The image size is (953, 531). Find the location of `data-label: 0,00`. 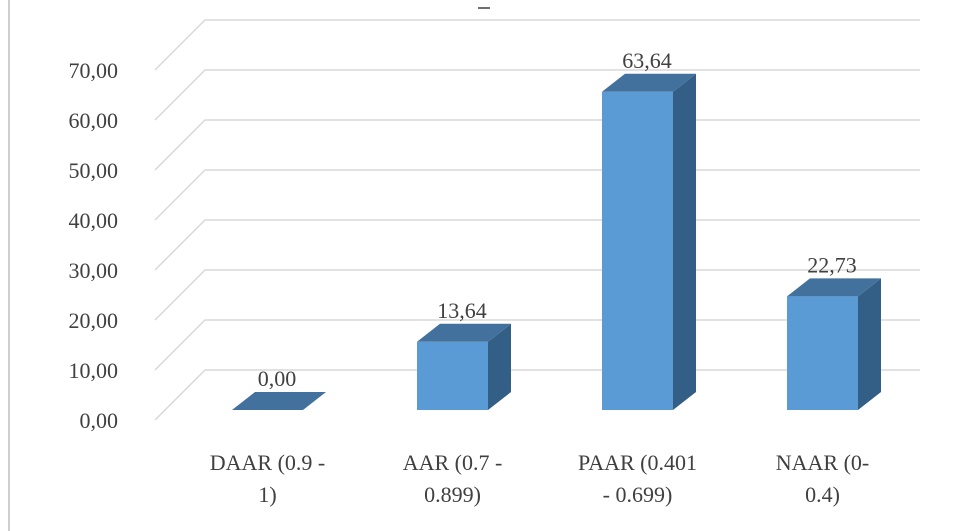

data-label: 0,00 is located at coordinates (277, 378).